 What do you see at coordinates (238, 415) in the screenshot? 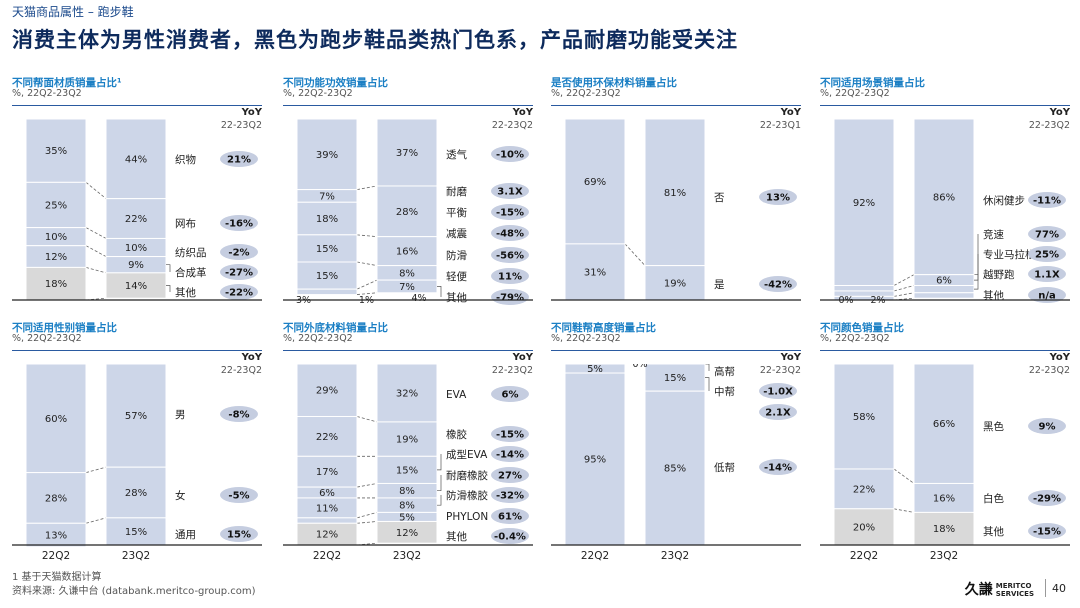
I see `yoy-value: -8%` at bounding box center [238, 415].